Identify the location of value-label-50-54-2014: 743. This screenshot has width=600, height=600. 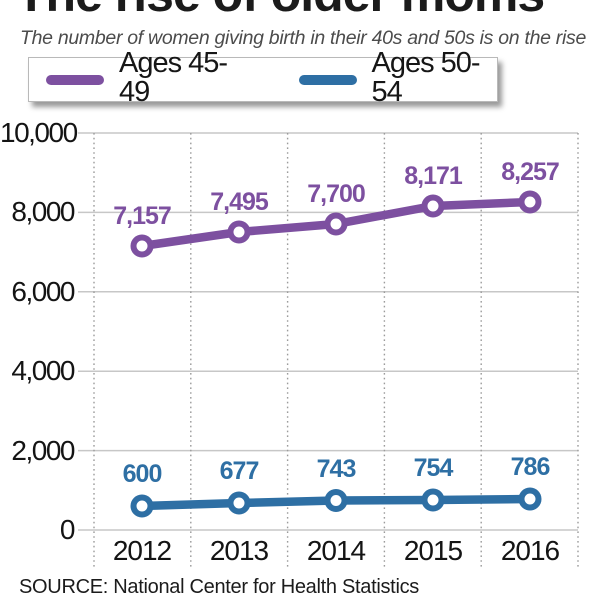
(336, 469).